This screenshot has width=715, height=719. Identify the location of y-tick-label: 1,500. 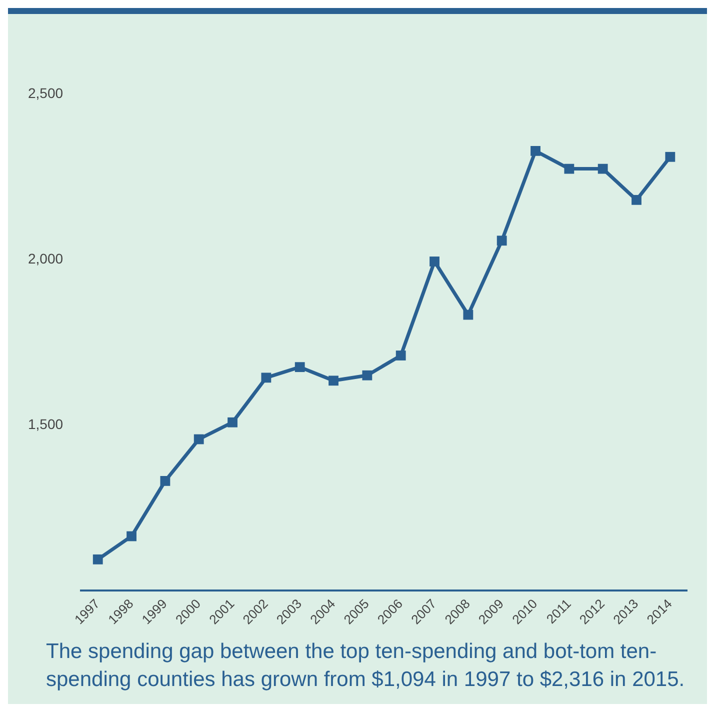
(46, 424).